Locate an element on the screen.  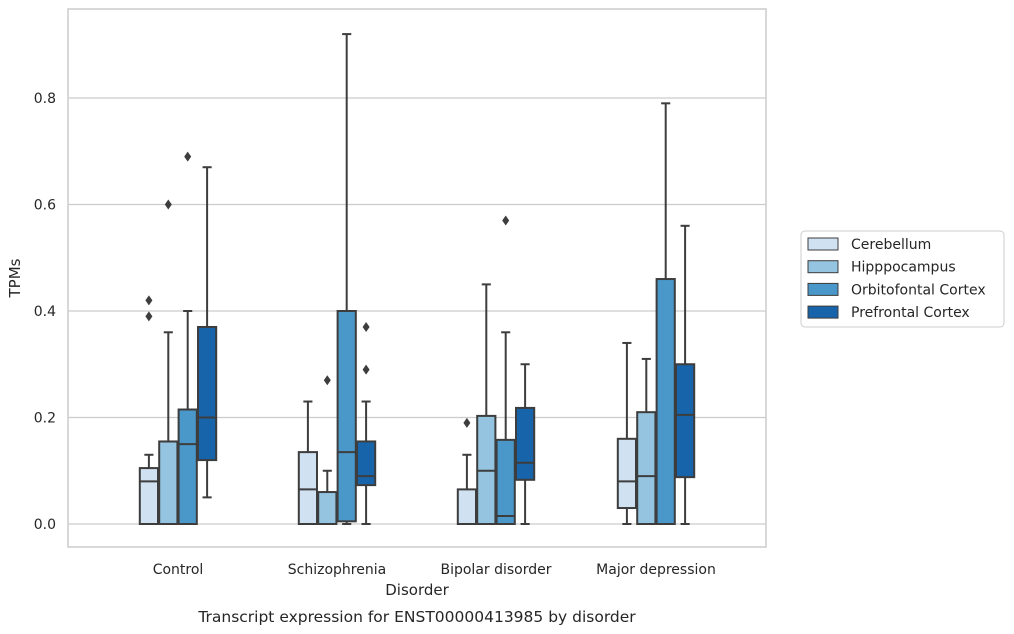
box-prefrontal-cortex-major-depression is located at coordinates (685, 374).